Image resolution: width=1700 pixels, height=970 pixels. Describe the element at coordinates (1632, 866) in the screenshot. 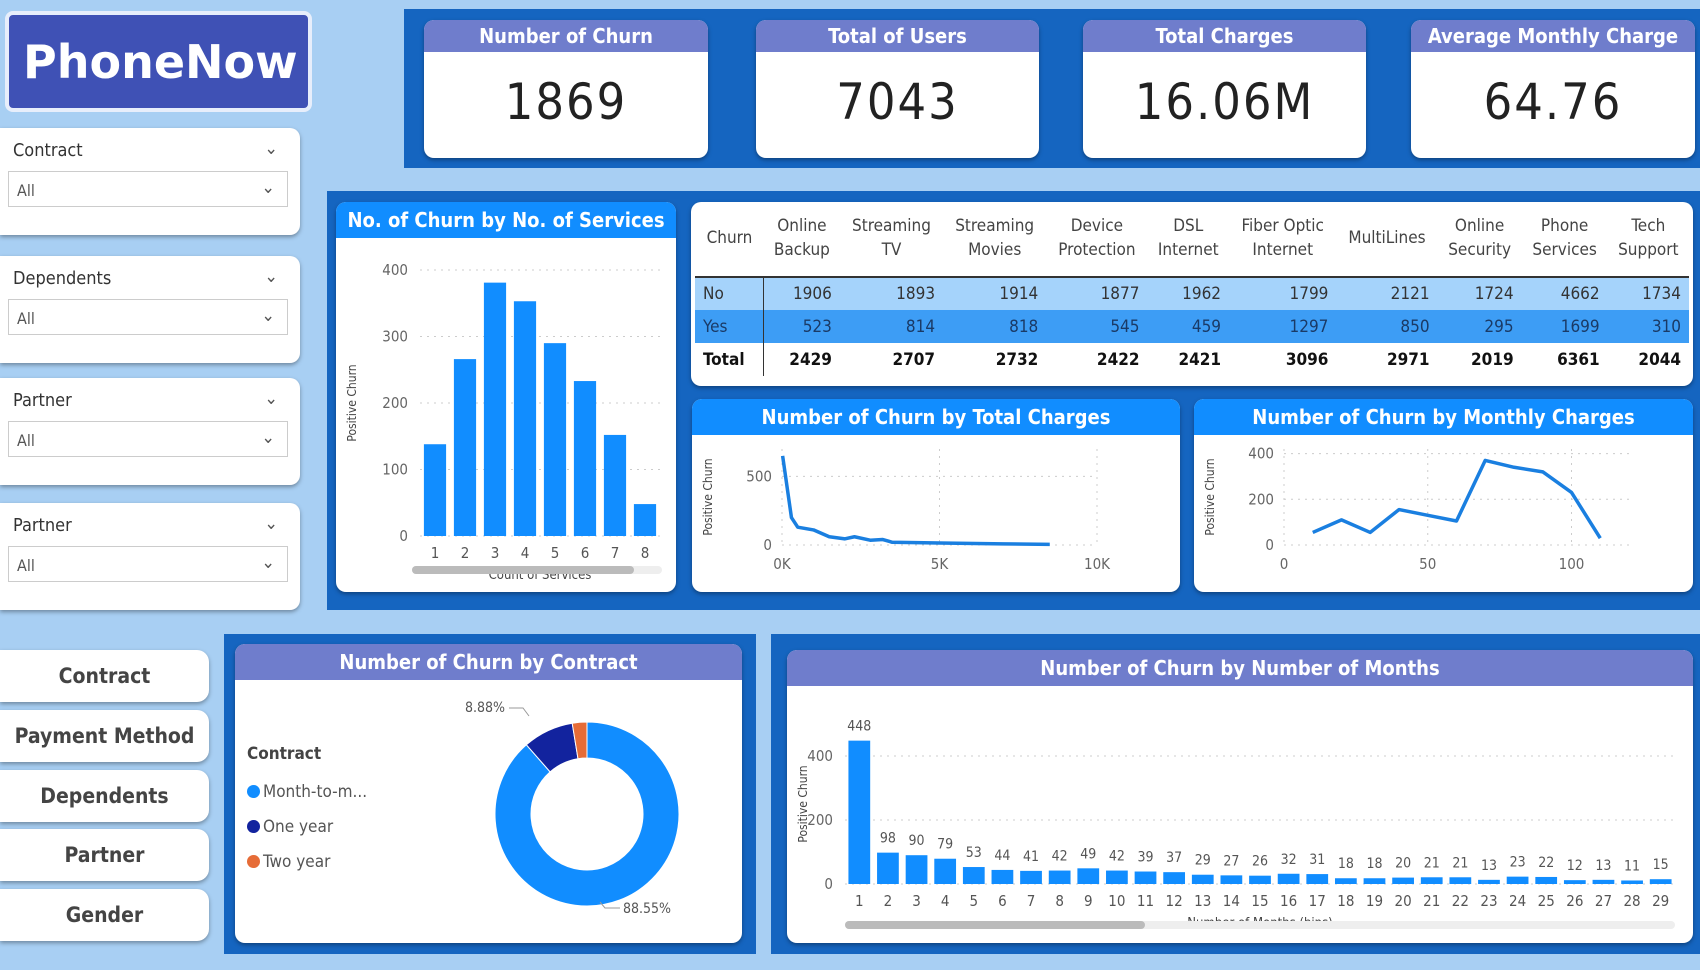

I see `data-label: 11` at that location.